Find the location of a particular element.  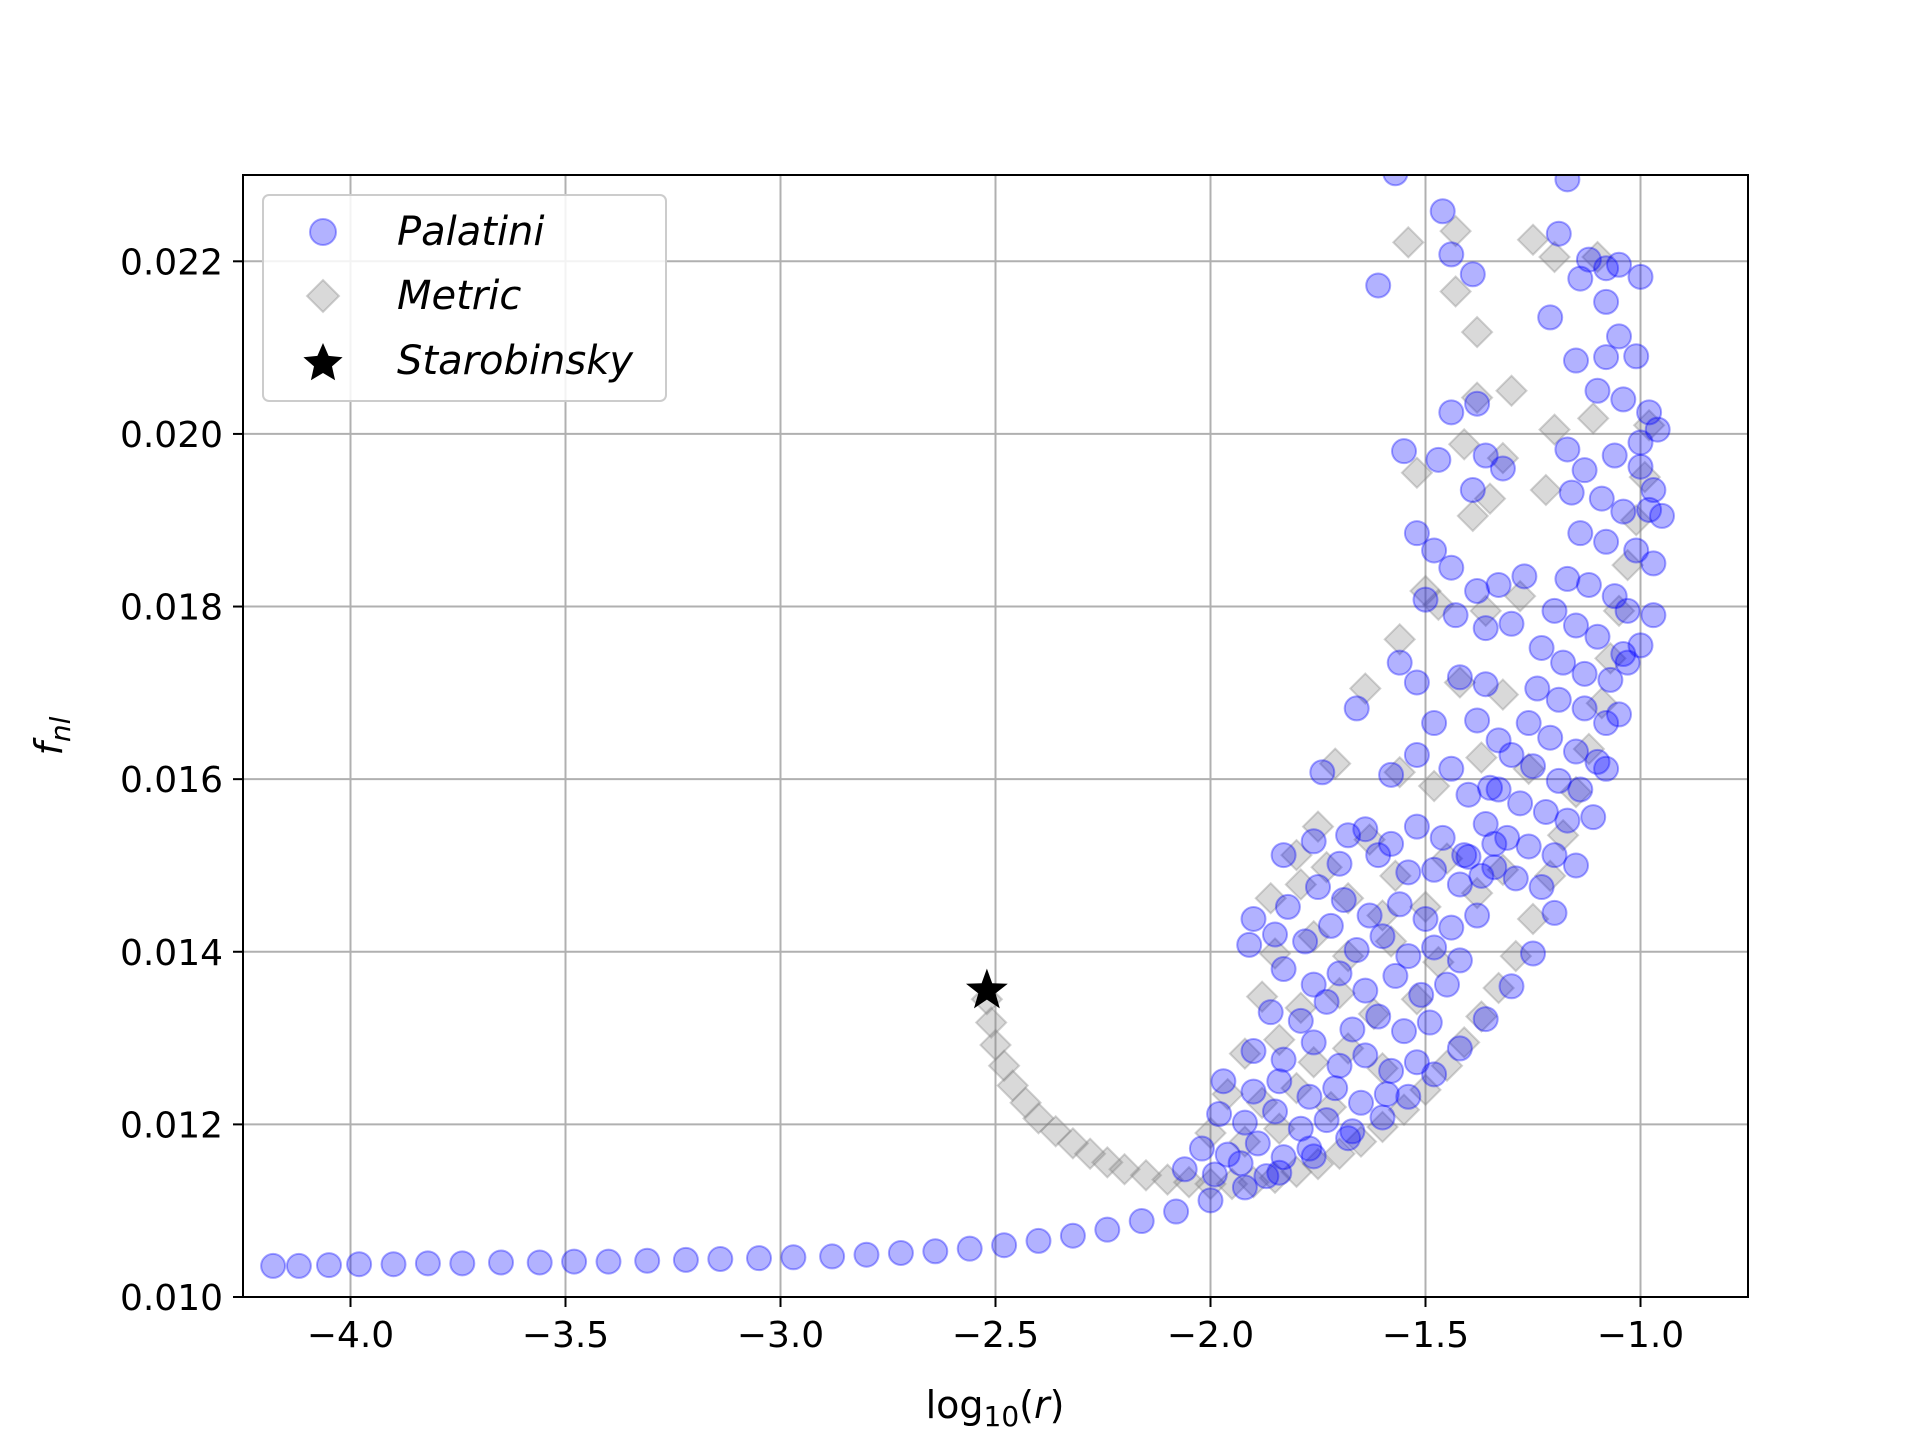

y-tick-label: 0.012 is located at coordinates (171, 1125).